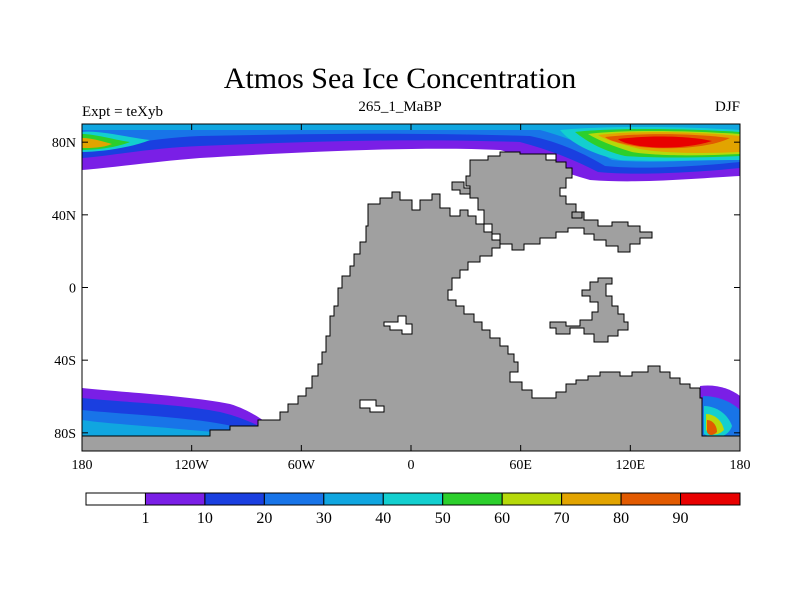  What do you see at coordinates (502, 518) in the screenshot?
I see `colorbar-label: 60` at bounding box center [502, 518].